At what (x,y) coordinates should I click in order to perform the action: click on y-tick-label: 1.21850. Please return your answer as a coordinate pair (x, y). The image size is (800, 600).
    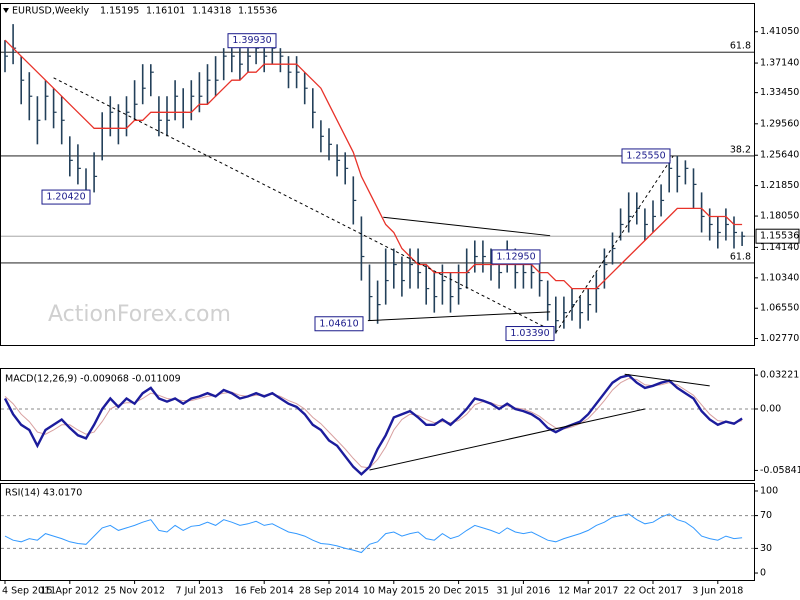
    Looking at the image, I should click on (779, 185).